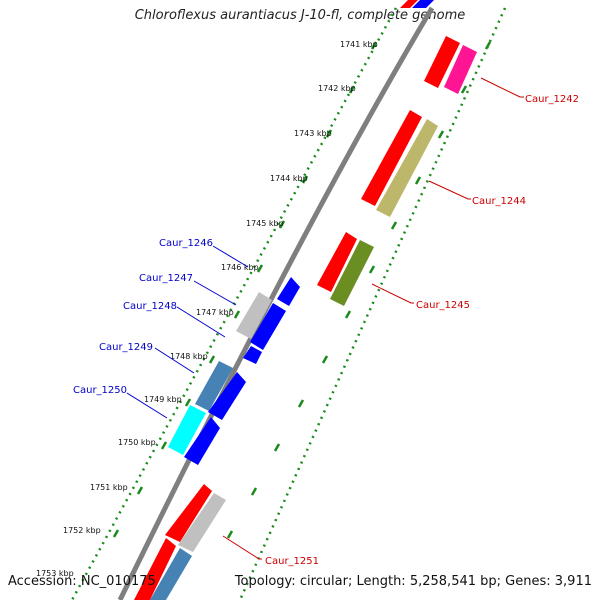 The width and height of the screenshot is (600, 600). What do you see at coordinates (150, 306) in the screenshot?
I see `gene-label-left: Caur_1248` at bounding box center [150, 306].